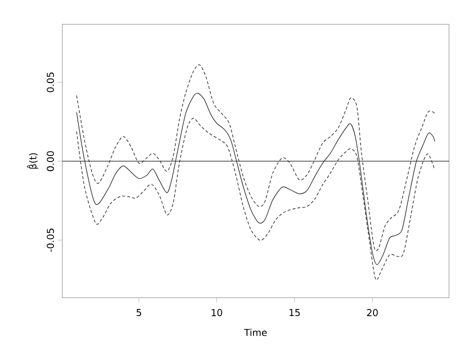  Describe the element at coordinates (217, 312) in the screenshot. I see `x-tick-label: 10` at that location.